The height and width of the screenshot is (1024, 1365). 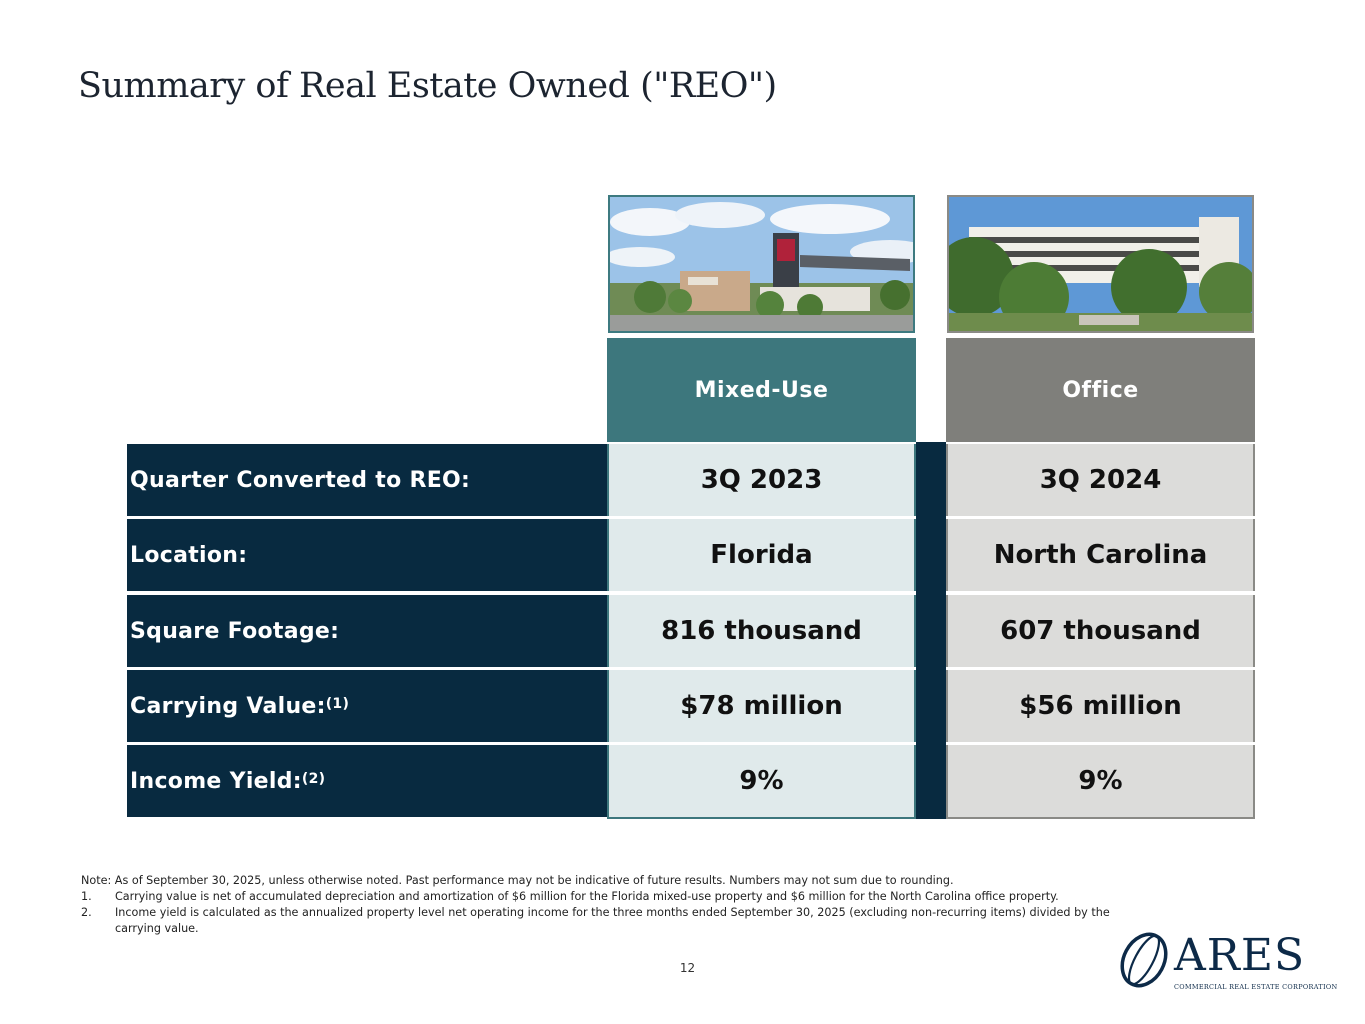 I want to click on footnote-number: 1., so click(x=86, y=896).